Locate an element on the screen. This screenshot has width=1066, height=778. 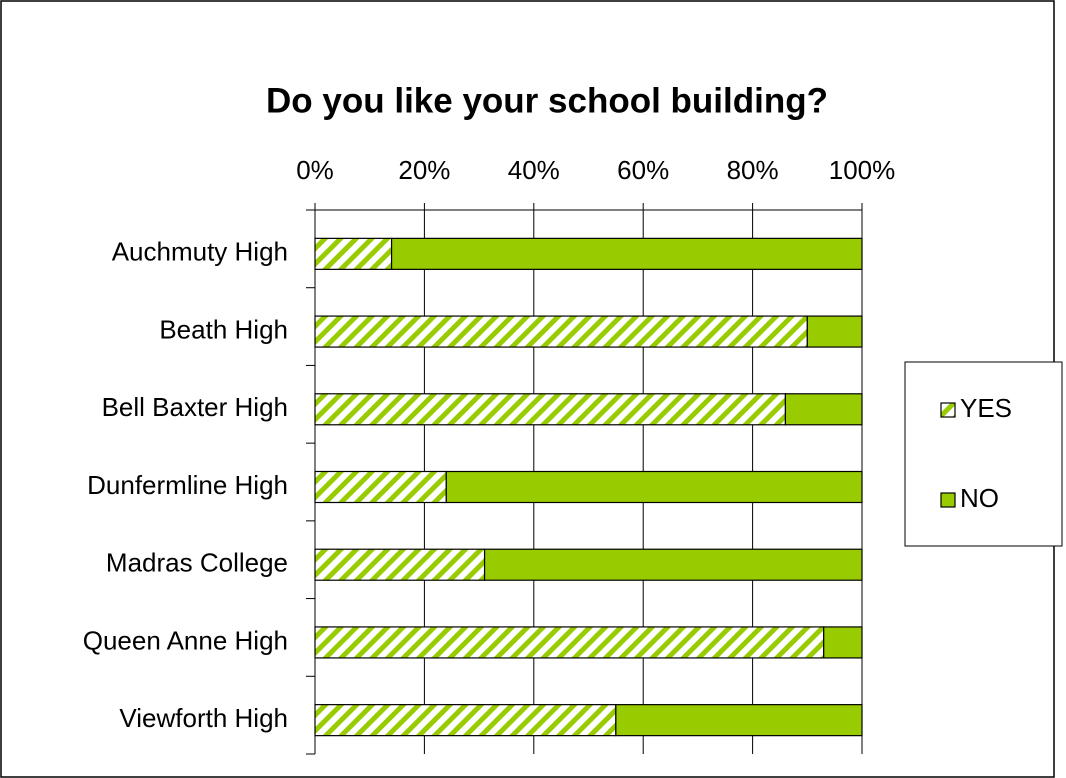
y-tick-label: Auchmuty High is located at coordinates (200, 252).